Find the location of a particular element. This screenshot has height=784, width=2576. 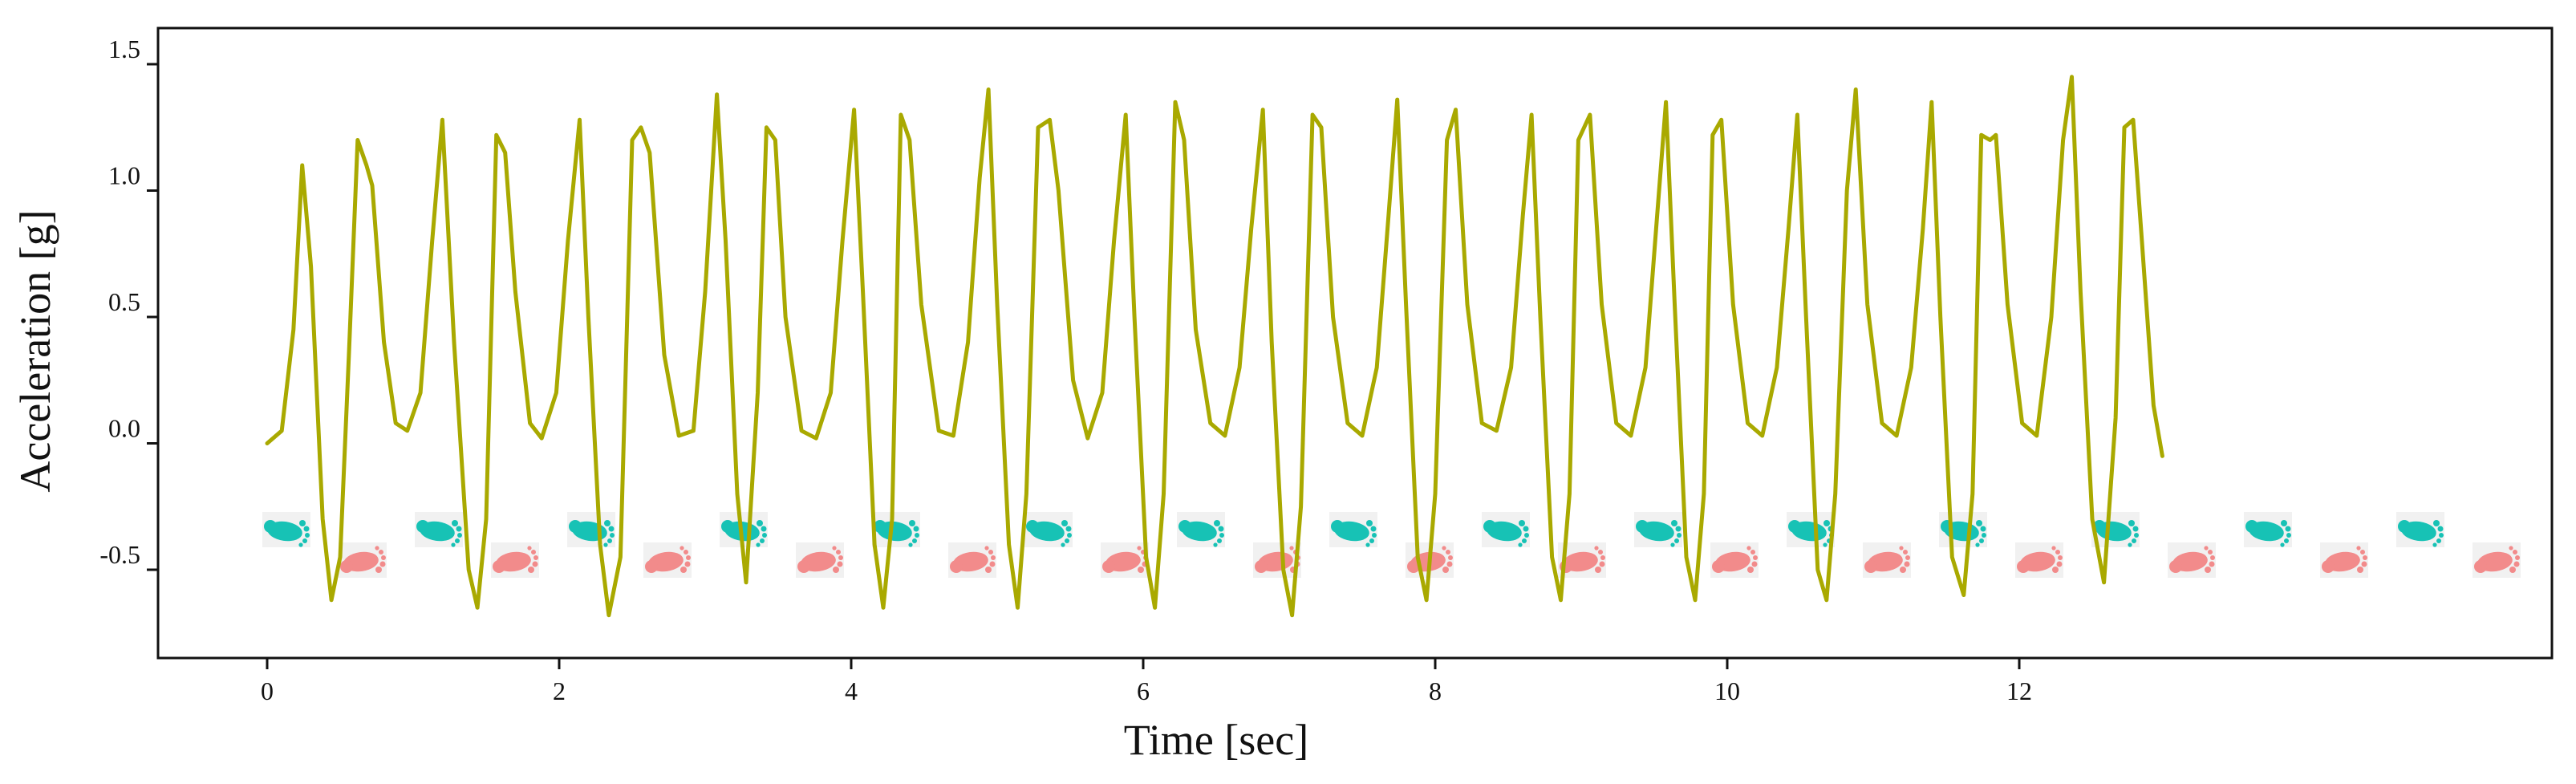

x-axis-title: Time [sec] is located at coordinates (1216, 740).